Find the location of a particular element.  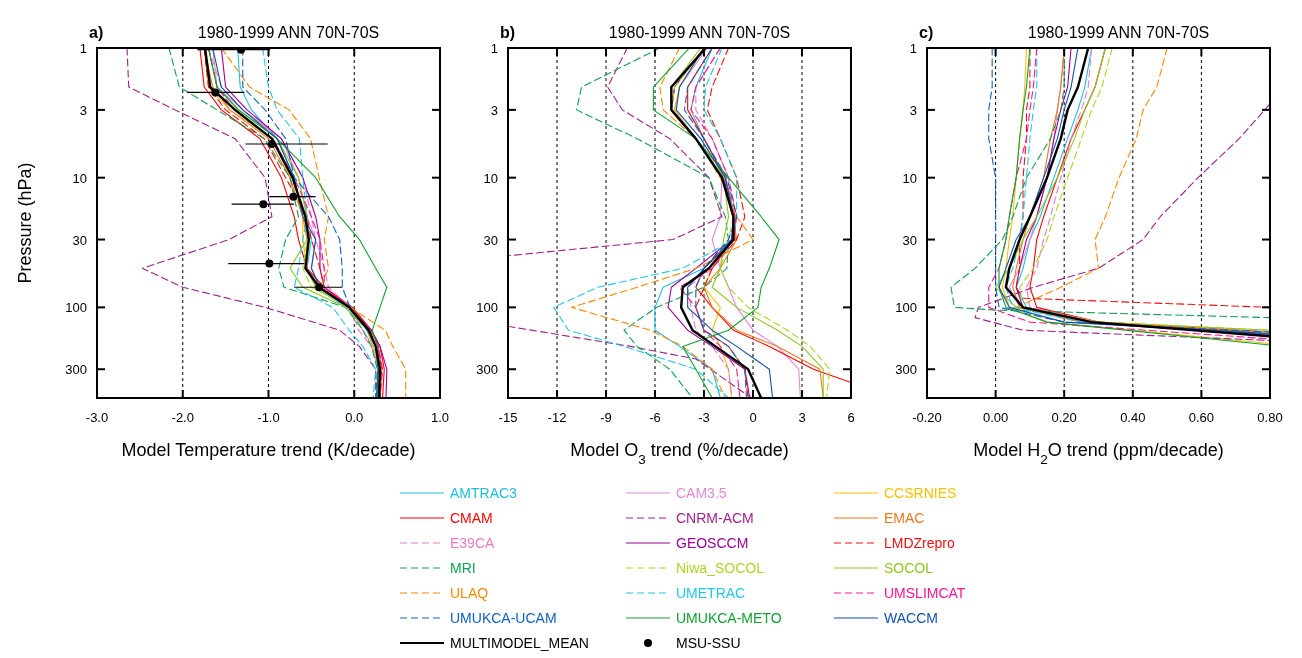

text: a) is located at coordinates (96, 32).